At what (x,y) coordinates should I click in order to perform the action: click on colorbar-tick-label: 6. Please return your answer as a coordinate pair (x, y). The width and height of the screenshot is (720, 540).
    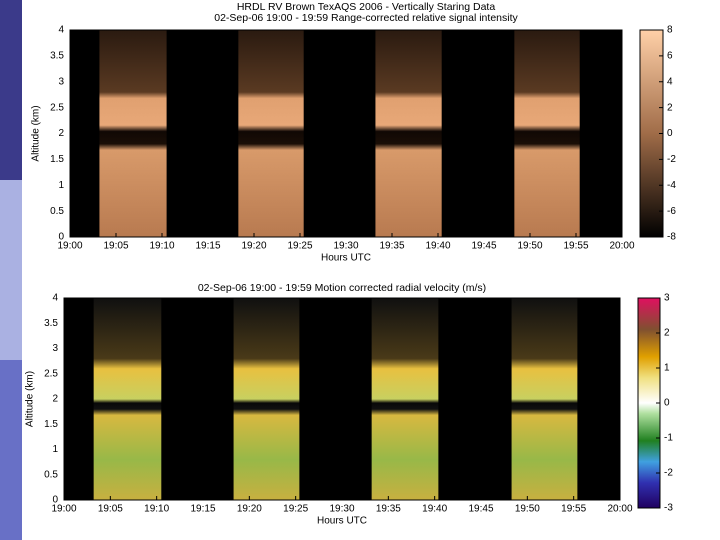
    Looking at the image, I should click on (670, 56).